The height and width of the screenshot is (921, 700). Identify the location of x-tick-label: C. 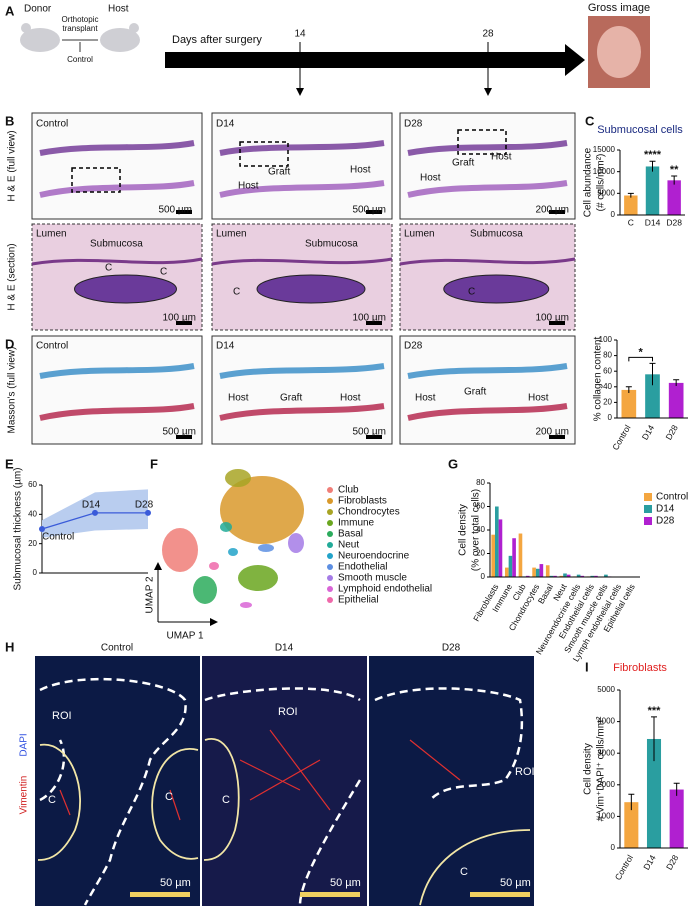
(631, 222).